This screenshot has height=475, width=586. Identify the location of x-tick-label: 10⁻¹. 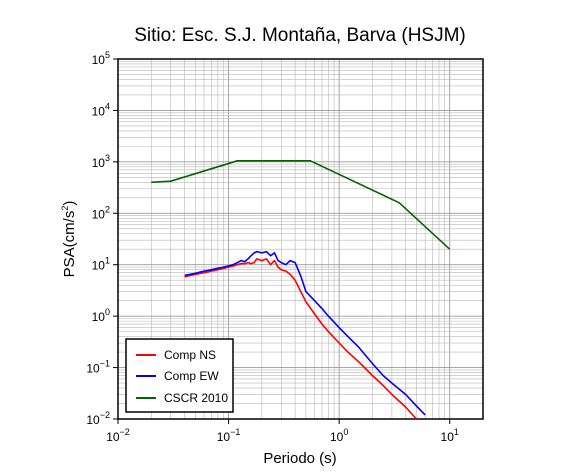
(229, 435).